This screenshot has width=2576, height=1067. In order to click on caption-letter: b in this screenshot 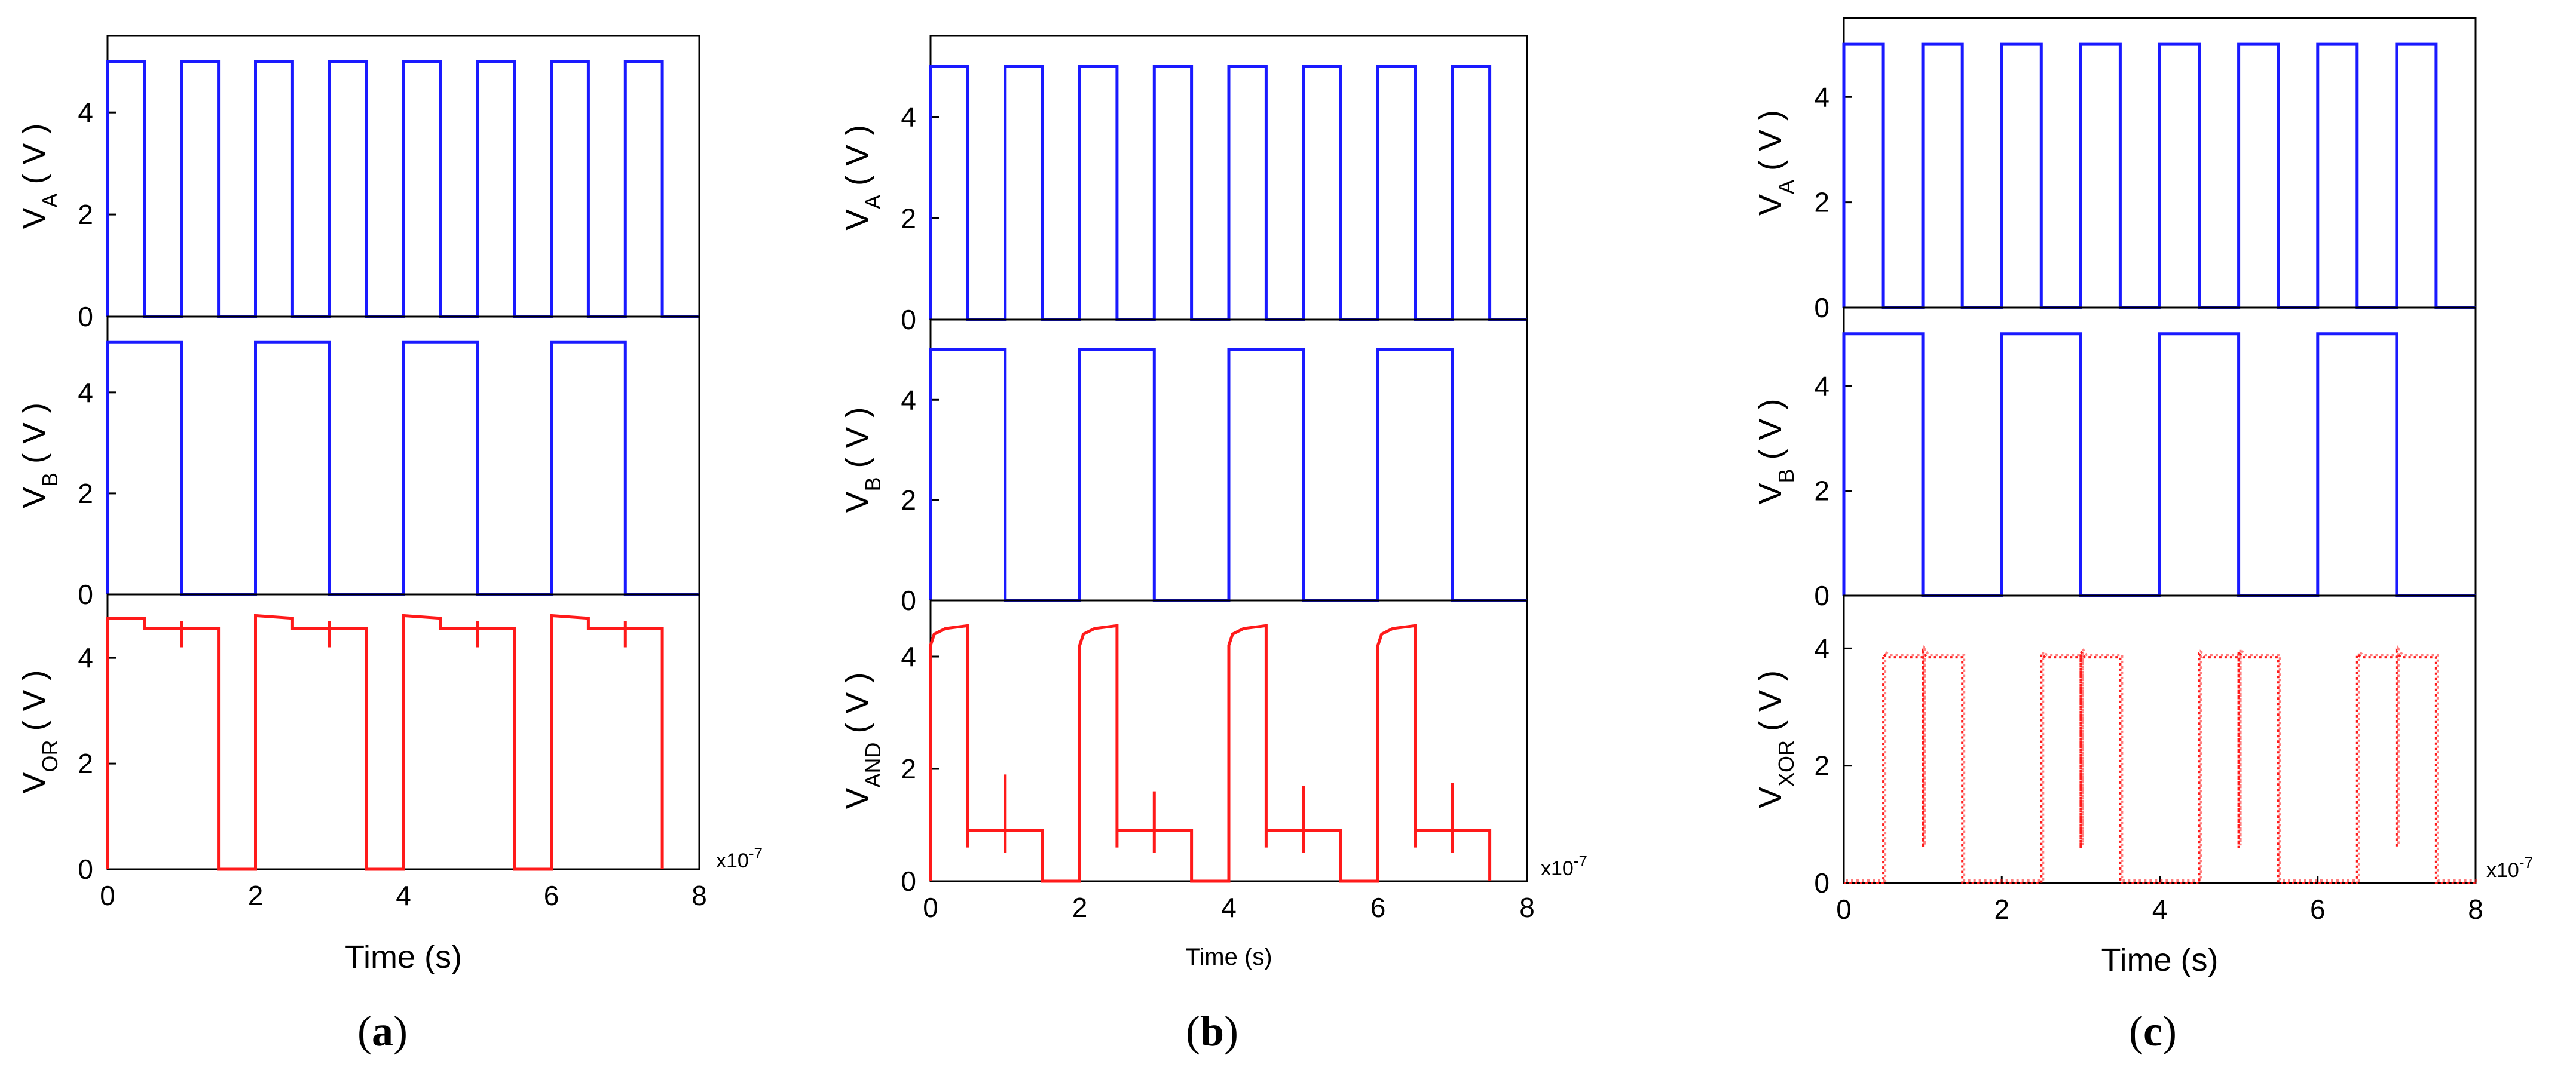, I will do `click(1212, 1031)`.